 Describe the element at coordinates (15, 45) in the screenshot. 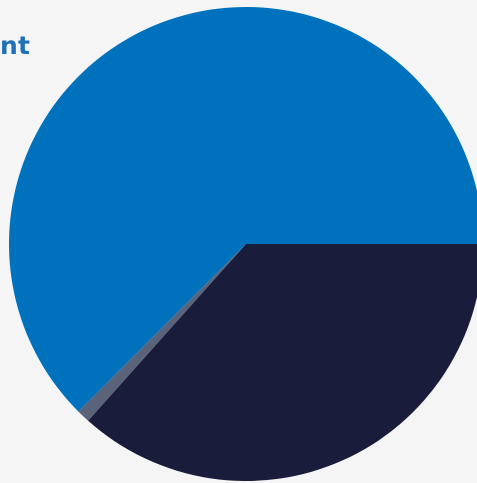

I see `chart-title-fragment: nt` at that location.